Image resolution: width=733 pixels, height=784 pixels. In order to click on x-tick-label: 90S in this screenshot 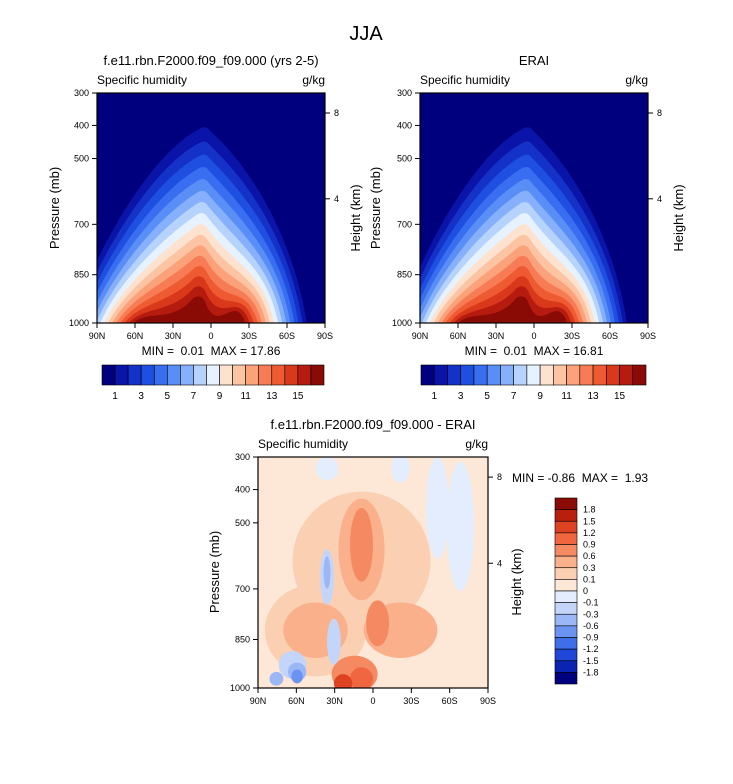, I will do `click(648, 336)`.